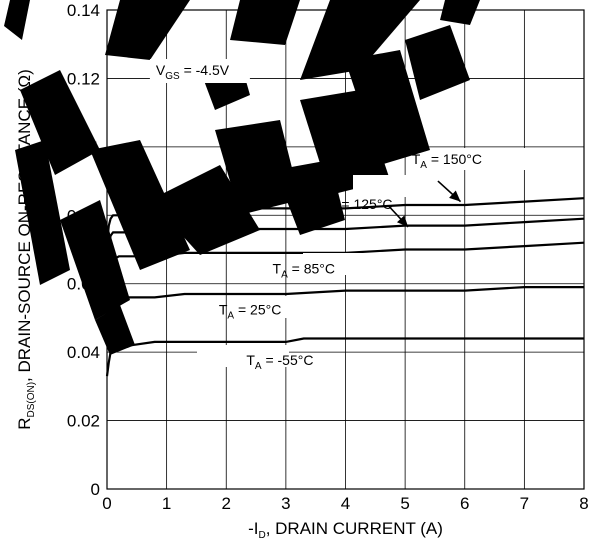 The image size is (599, 543). I want to click on x-axis-title: -ID, DRAIN CURRENT (A), so click(345, 530).